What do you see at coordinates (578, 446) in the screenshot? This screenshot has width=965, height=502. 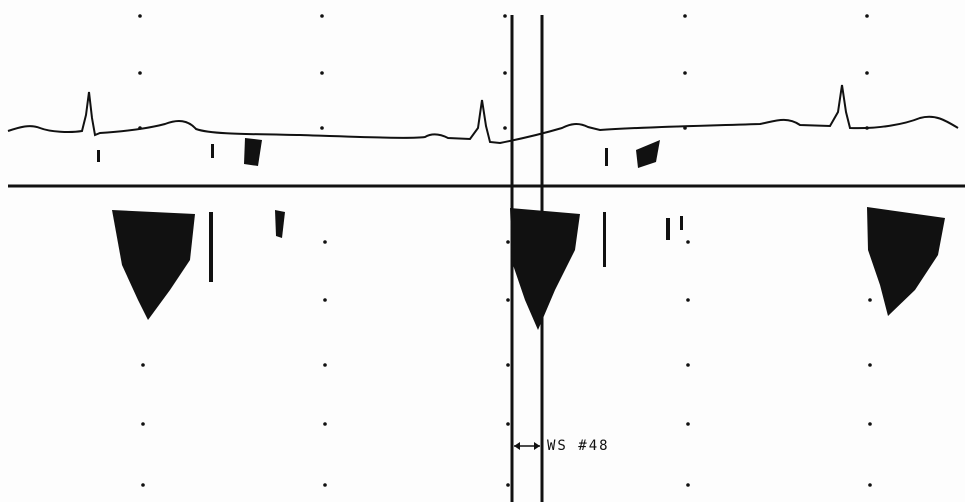 I see `window-label: WS #48` at bounding box center [578, 446].